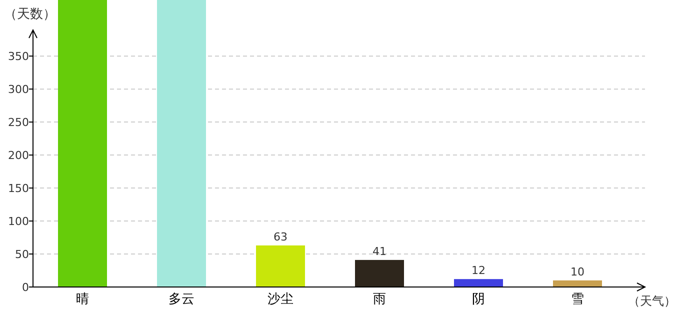 This screenshot has height=320, width=680. Describe the element at coordinates (22, 255) in the screenshot. I see `y-tick-label: 50` at that location.